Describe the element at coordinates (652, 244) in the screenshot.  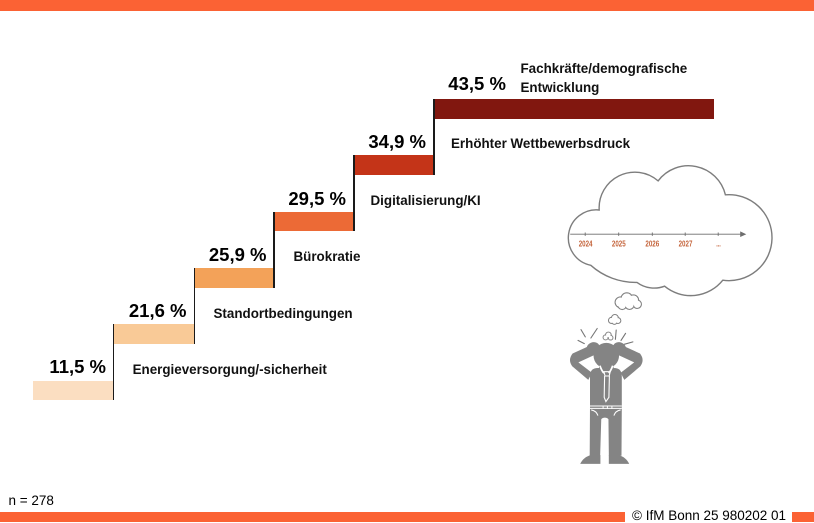
I see `svg-text: 2026` at that location.